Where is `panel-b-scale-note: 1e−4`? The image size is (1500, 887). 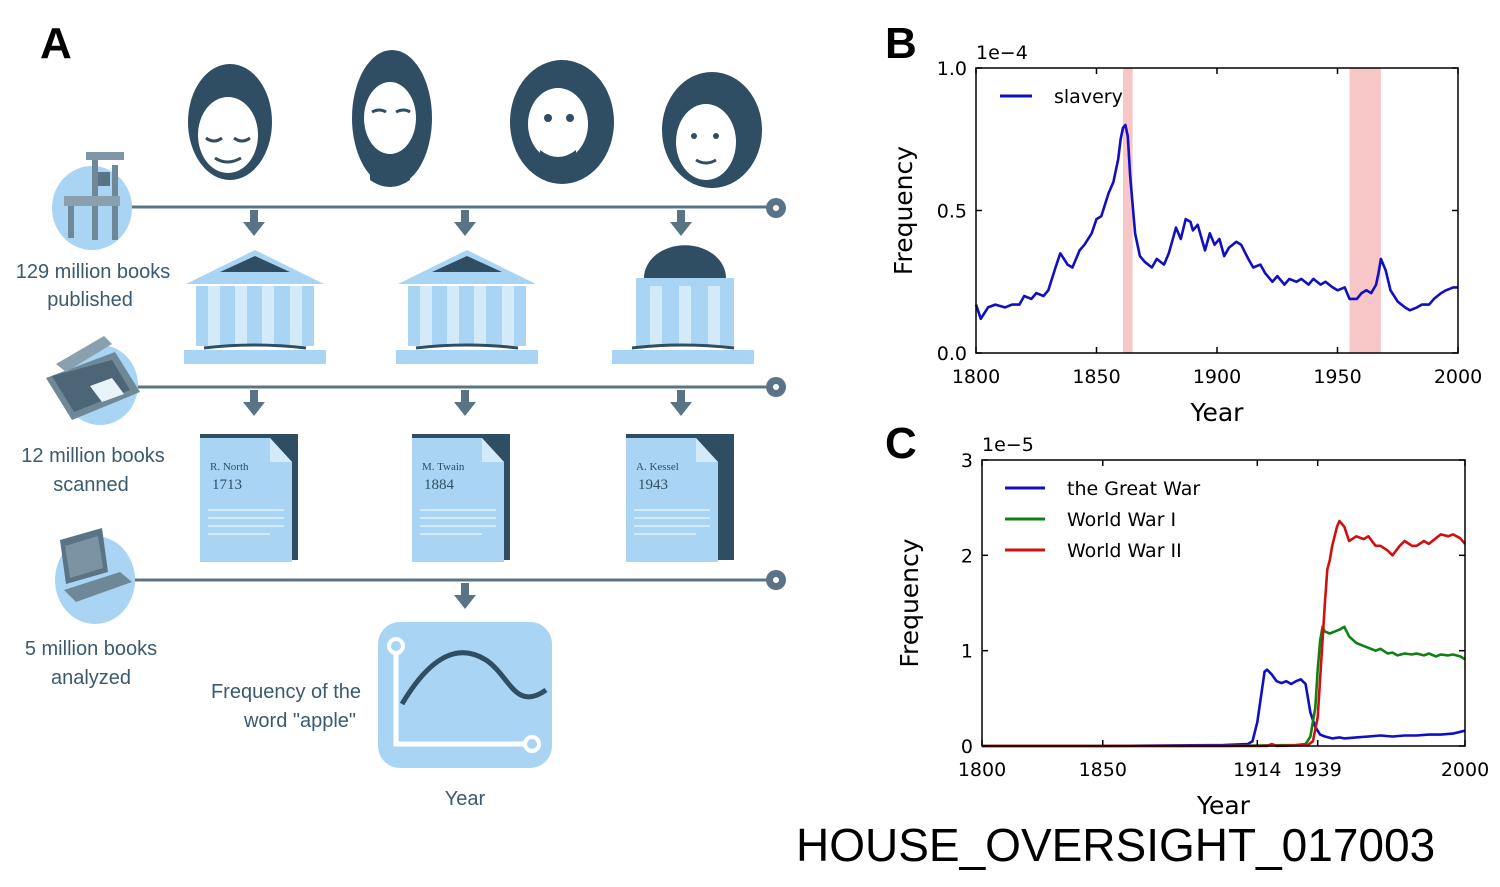
panel-b-scale-note: 1e−4 is located at coordinates (1002, 53).